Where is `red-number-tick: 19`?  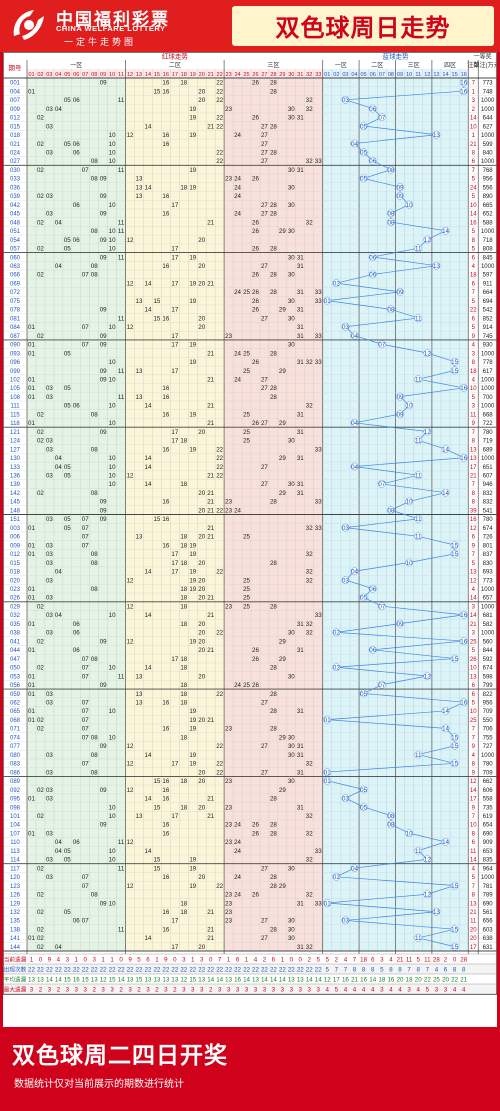 red-number-tick: 19 is located at coordinates (193, 75).